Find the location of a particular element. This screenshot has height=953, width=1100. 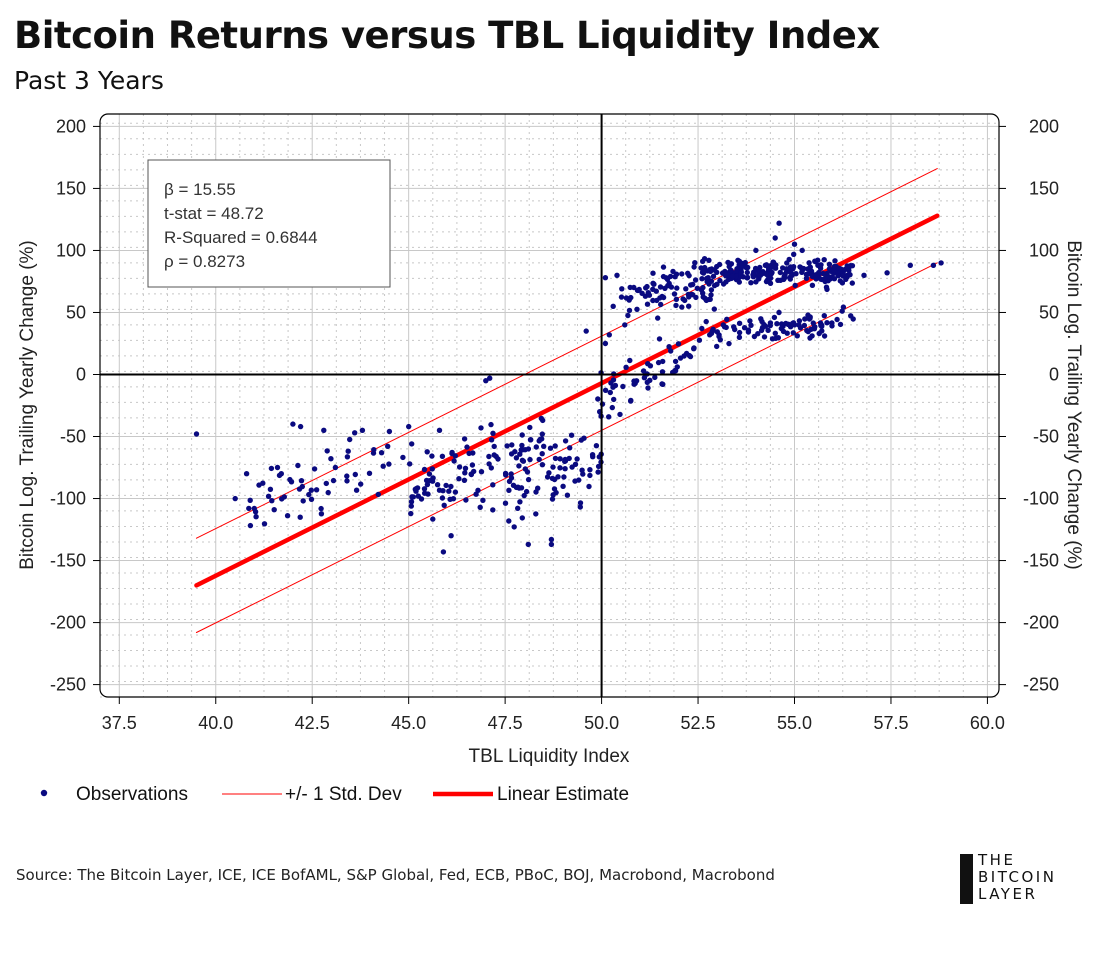

bitcoin-layer-logo: THE BITCOIN LAYER is located at coordinates (1025, 878).